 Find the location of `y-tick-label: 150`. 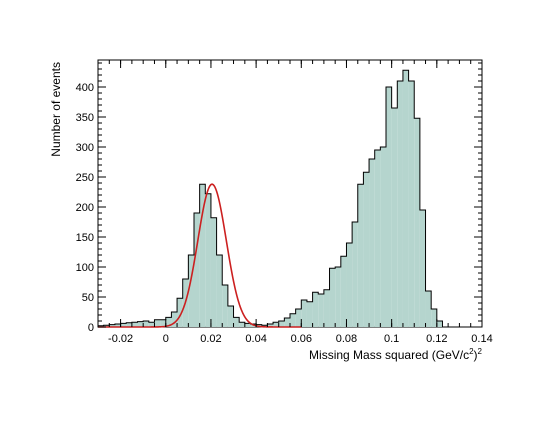

y-tick-label: 150 is located at coordinates (85, 238).